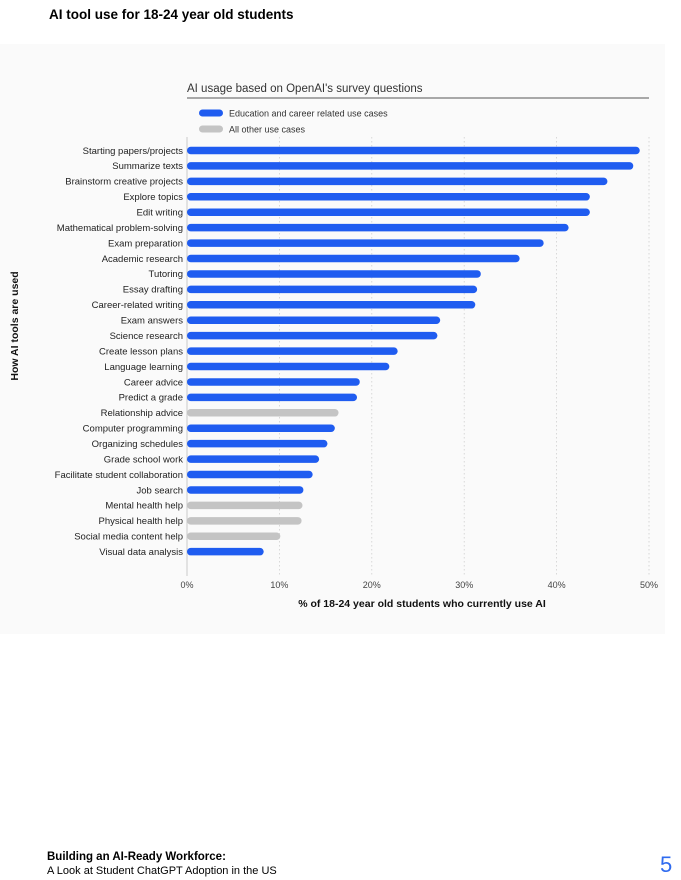 Image resolution: width=681 pixels, height=880 pixels. What do you see at coordinates (308, 114) in the screenshot?
I see `legend-label-0: Education and career related use cases` at bounding box center [308, 114].